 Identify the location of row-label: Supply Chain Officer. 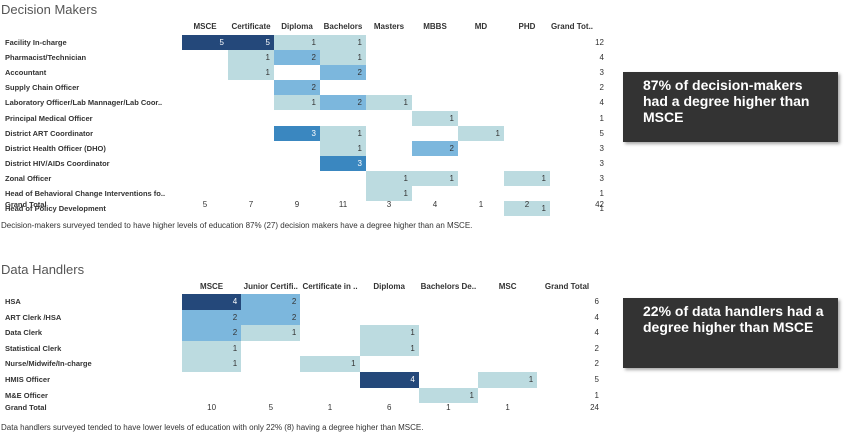
(42, 88).